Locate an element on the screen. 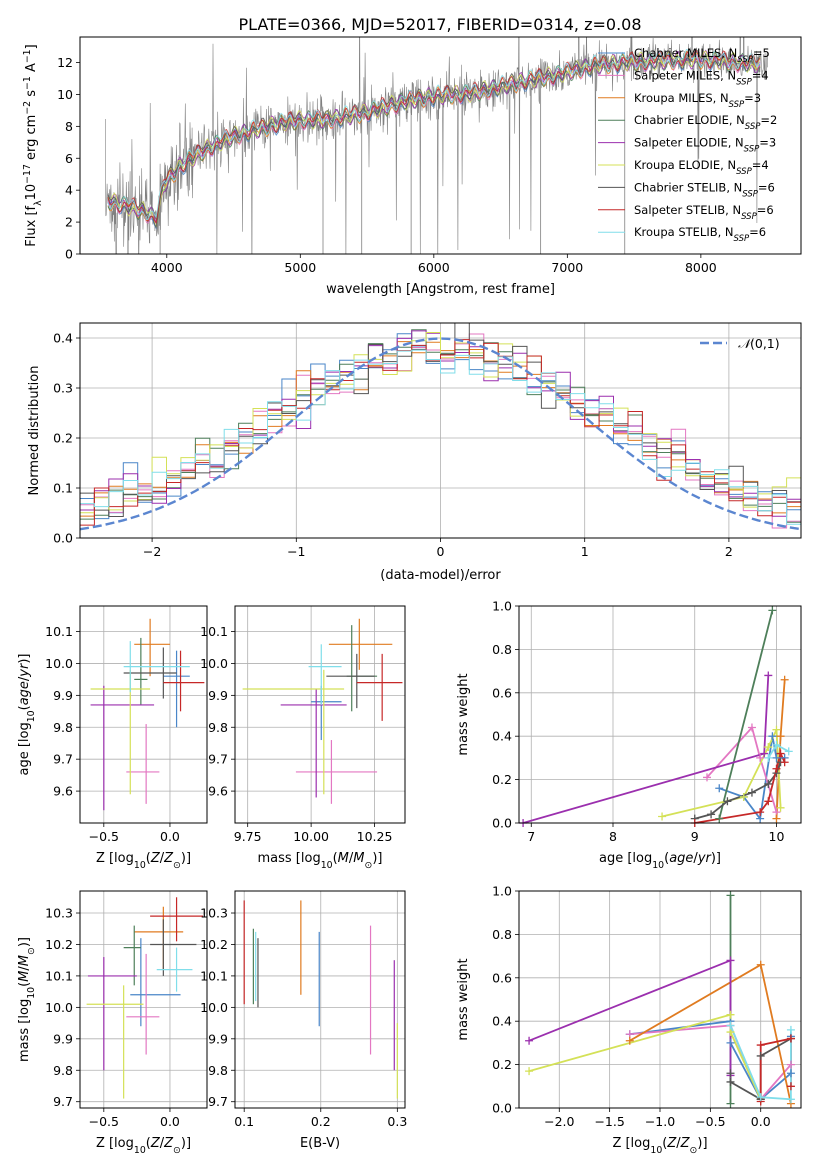  legend-label: Chabrier ELODIE, N is located at coordinates (689, 120).